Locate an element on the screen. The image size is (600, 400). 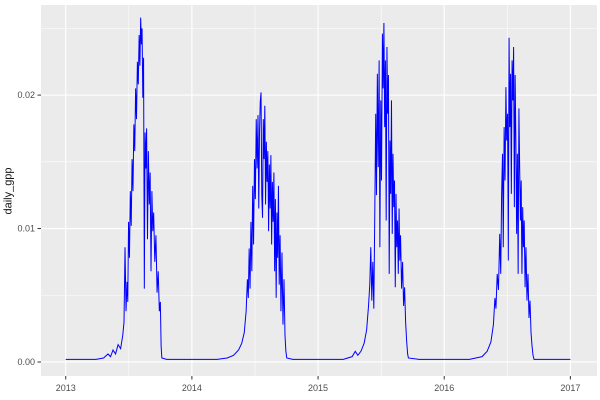
y-tick-label: 0.01 is located at coordinates (26, 229).